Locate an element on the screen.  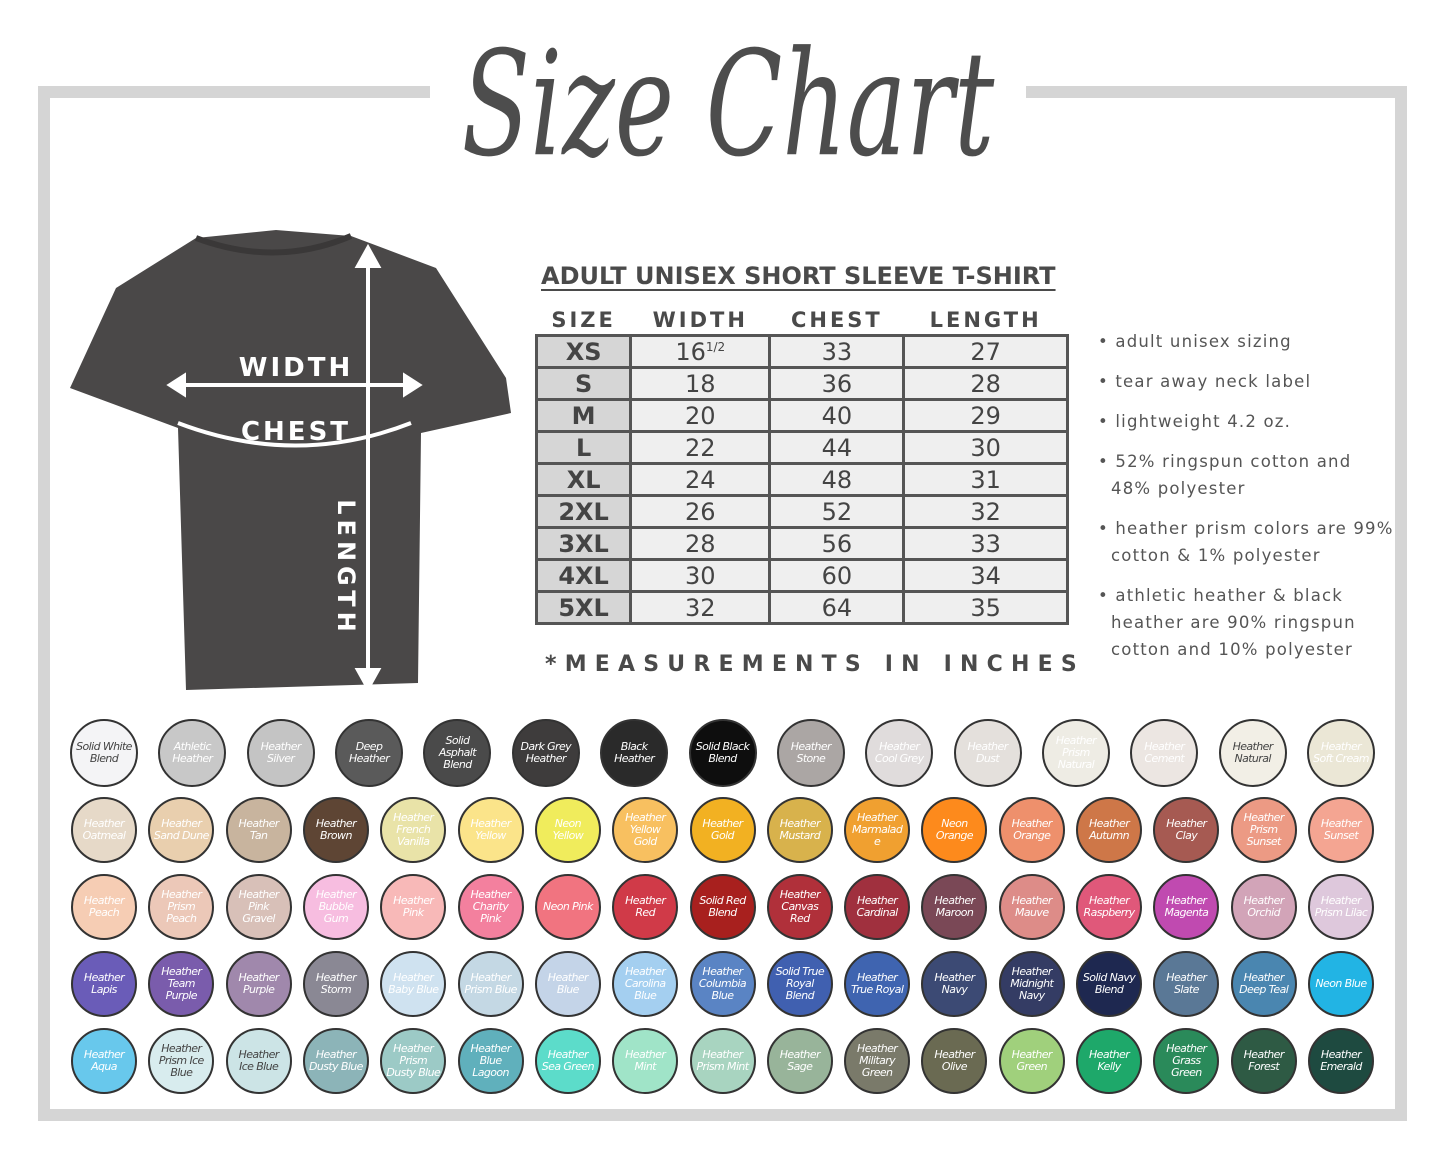
header-size: SIZE is located at coordinates (583, 320).